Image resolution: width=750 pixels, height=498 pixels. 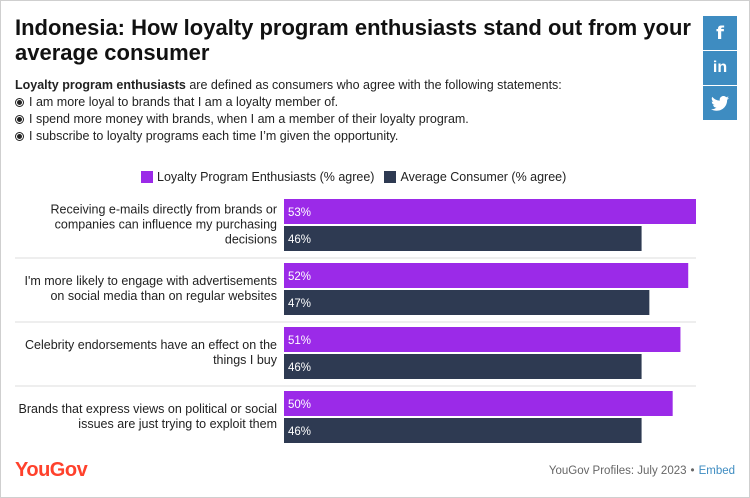 I want to click on facebook-icon: f, so click(x=720, y=33).